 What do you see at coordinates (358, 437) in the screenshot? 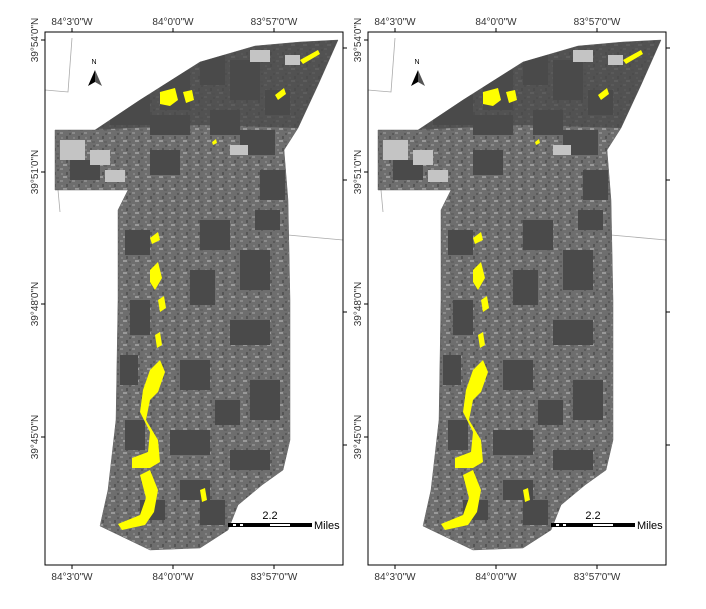
I see `lat-label-left: 39°45'0"N` at bounding box center [358, 437].